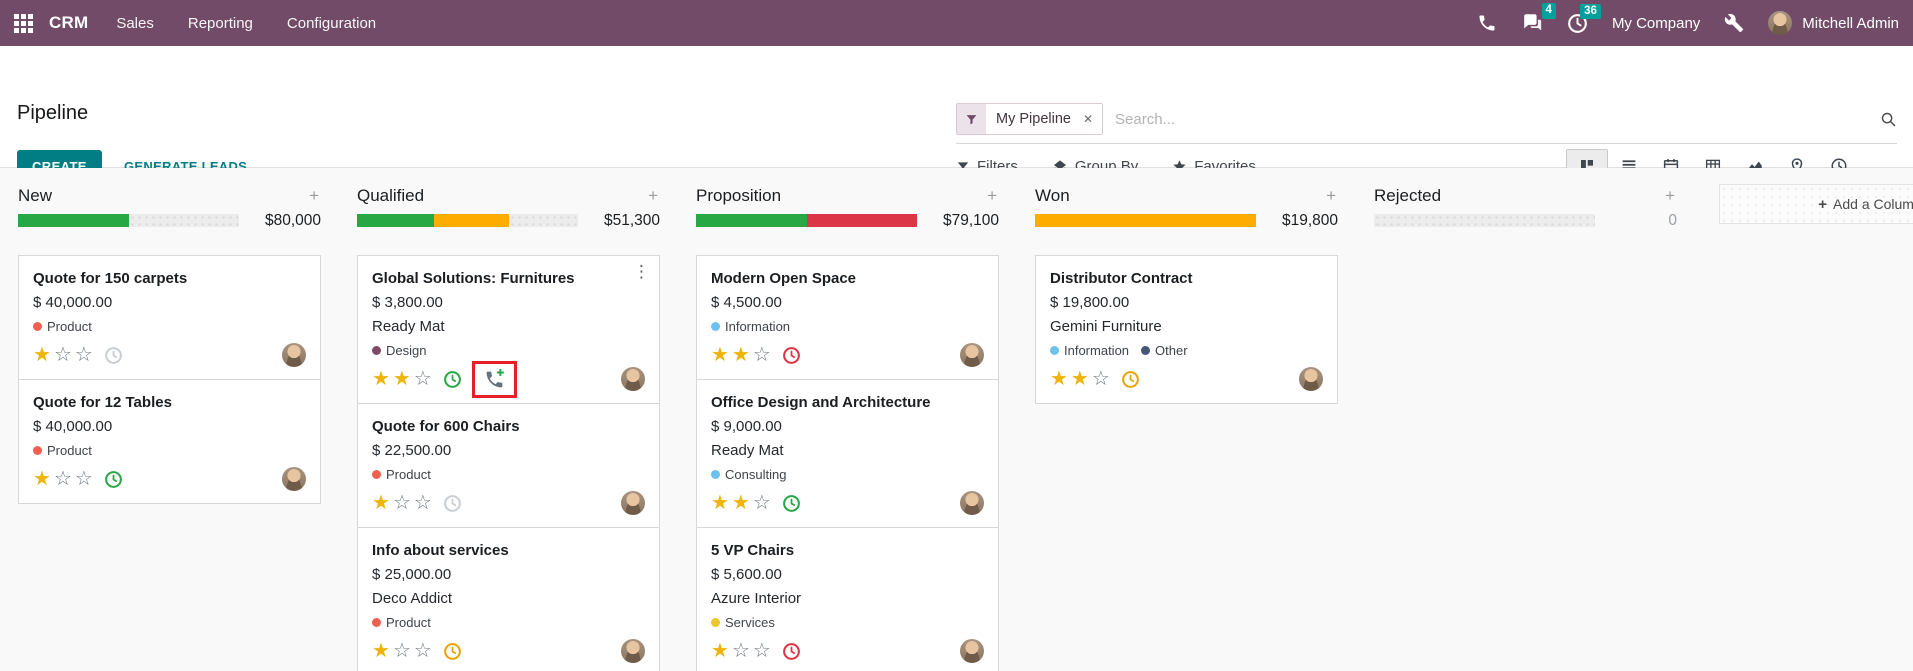 Image resolution: width=1913 pixels, height=671 pixels. Describe the element at coordinates (821, 402) in the screenshot. I see `card-title: Office Design and Architecture` at that location.